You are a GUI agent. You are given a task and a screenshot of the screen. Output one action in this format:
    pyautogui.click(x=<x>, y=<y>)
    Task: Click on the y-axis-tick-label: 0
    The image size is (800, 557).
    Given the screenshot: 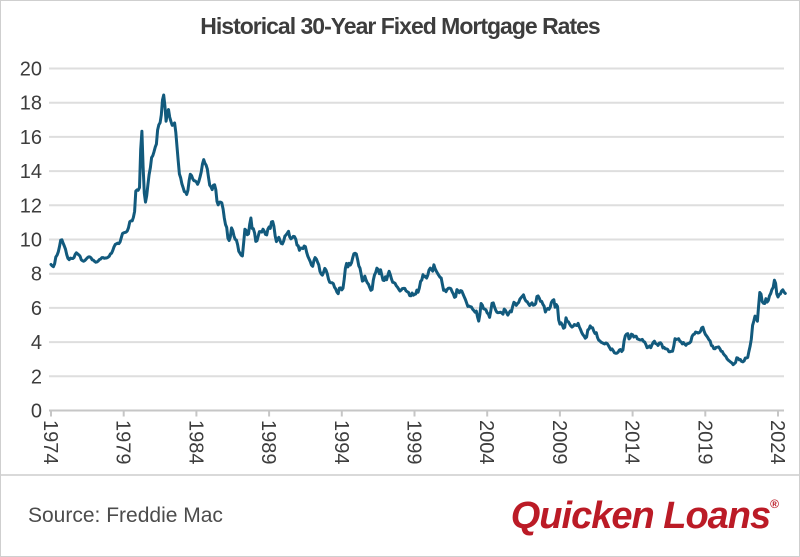 What is the action you would take?
    pyautogui.click(x=36, y=412)
    